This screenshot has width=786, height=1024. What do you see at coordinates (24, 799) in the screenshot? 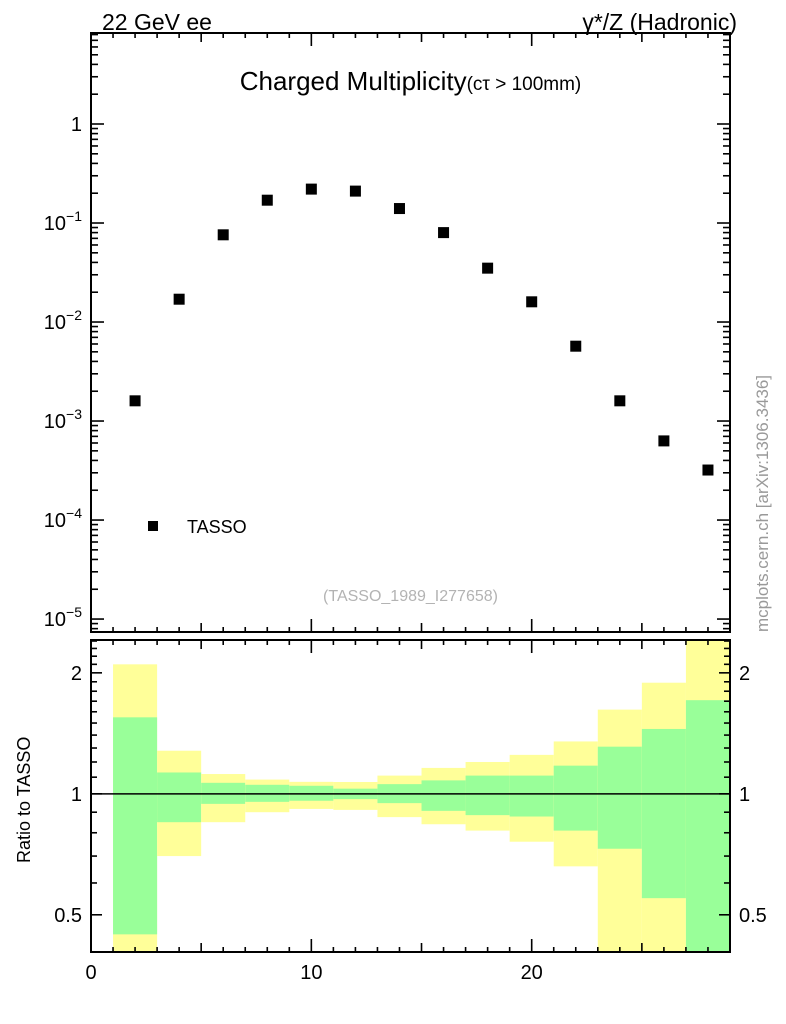
I see `ratio-axis-title: Ratio to TASSO` at bounding box center [24, 799].